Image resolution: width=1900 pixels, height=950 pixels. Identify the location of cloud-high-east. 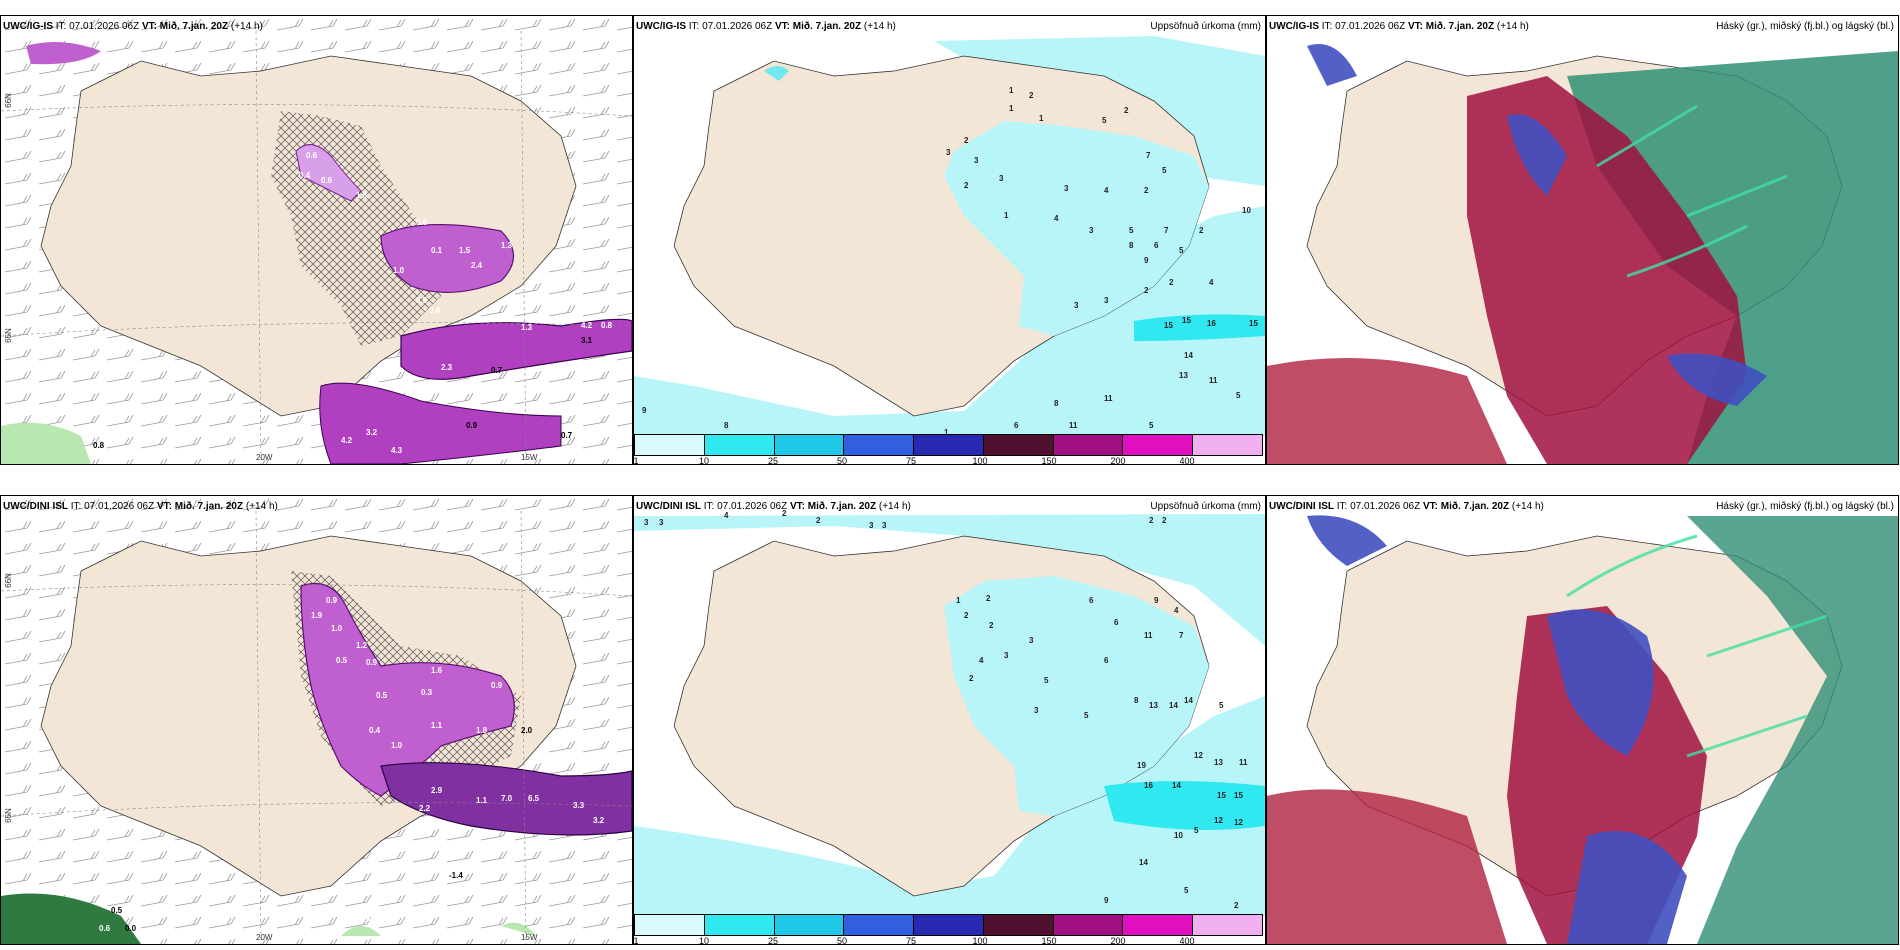
(1732, 257).